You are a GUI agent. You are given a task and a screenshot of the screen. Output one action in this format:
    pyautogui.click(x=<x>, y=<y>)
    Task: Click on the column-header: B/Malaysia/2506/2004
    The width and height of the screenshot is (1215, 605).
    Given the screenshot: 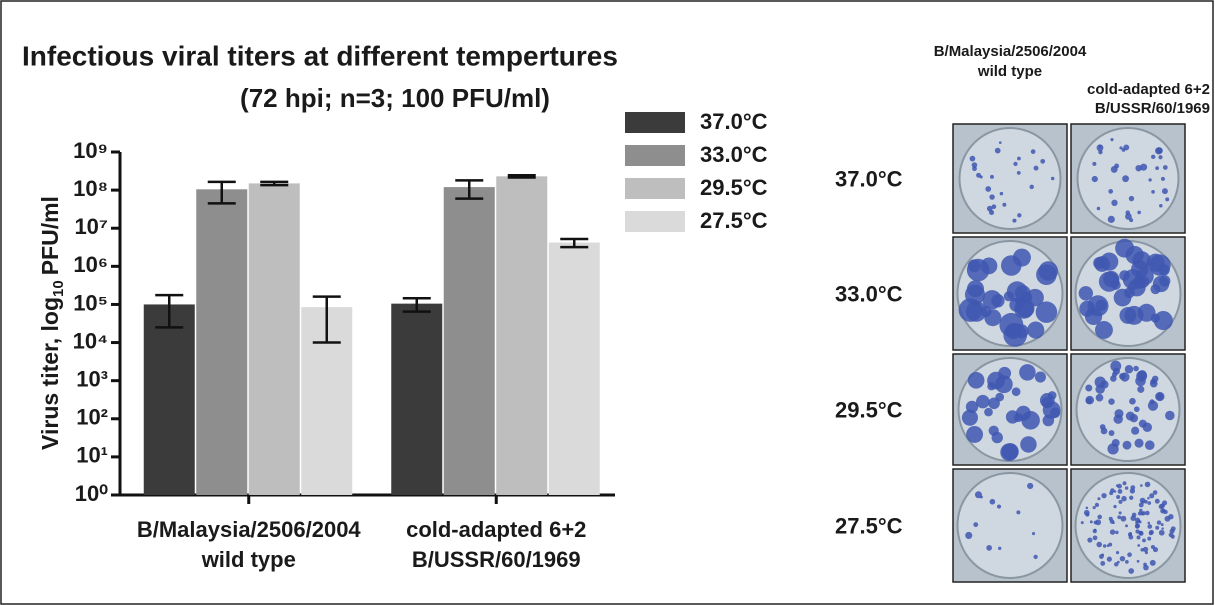 What is the action you would take?
    pyautogui.click(x=1010, y=51)
    